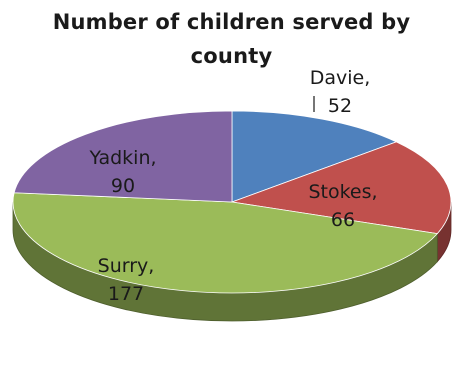 This screenshot has height=365, width=463. I want to click on chart-title-line-1: Number of children served by, so click(231, 22).